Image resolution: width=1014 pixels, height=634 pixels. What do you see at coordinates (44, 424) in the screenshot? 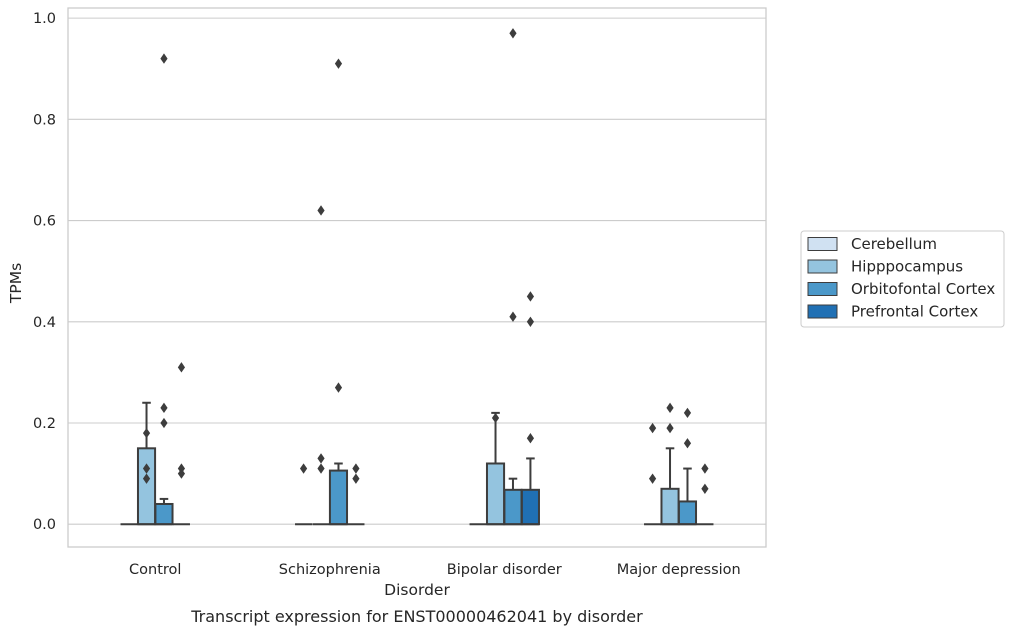
I see `y-tick-label: 0.2` at bounding box center [44, 424].